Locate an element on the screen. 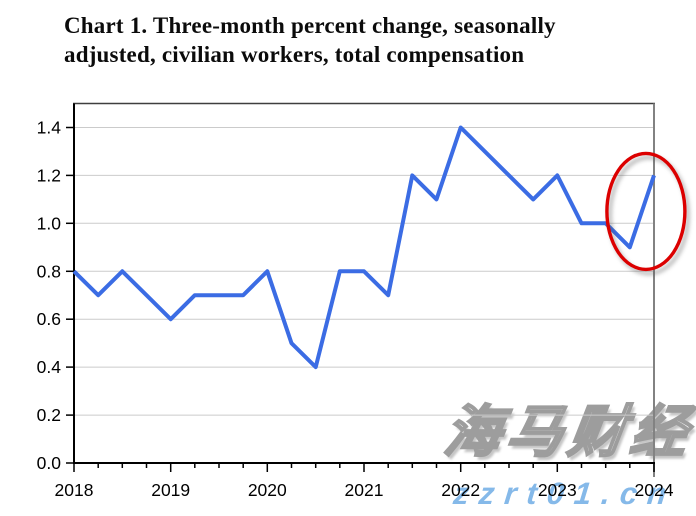 Image resolution: width=696 pixels, height=516 pixels. y-tick-label: 0.6 is located at coordinates (49, 319).